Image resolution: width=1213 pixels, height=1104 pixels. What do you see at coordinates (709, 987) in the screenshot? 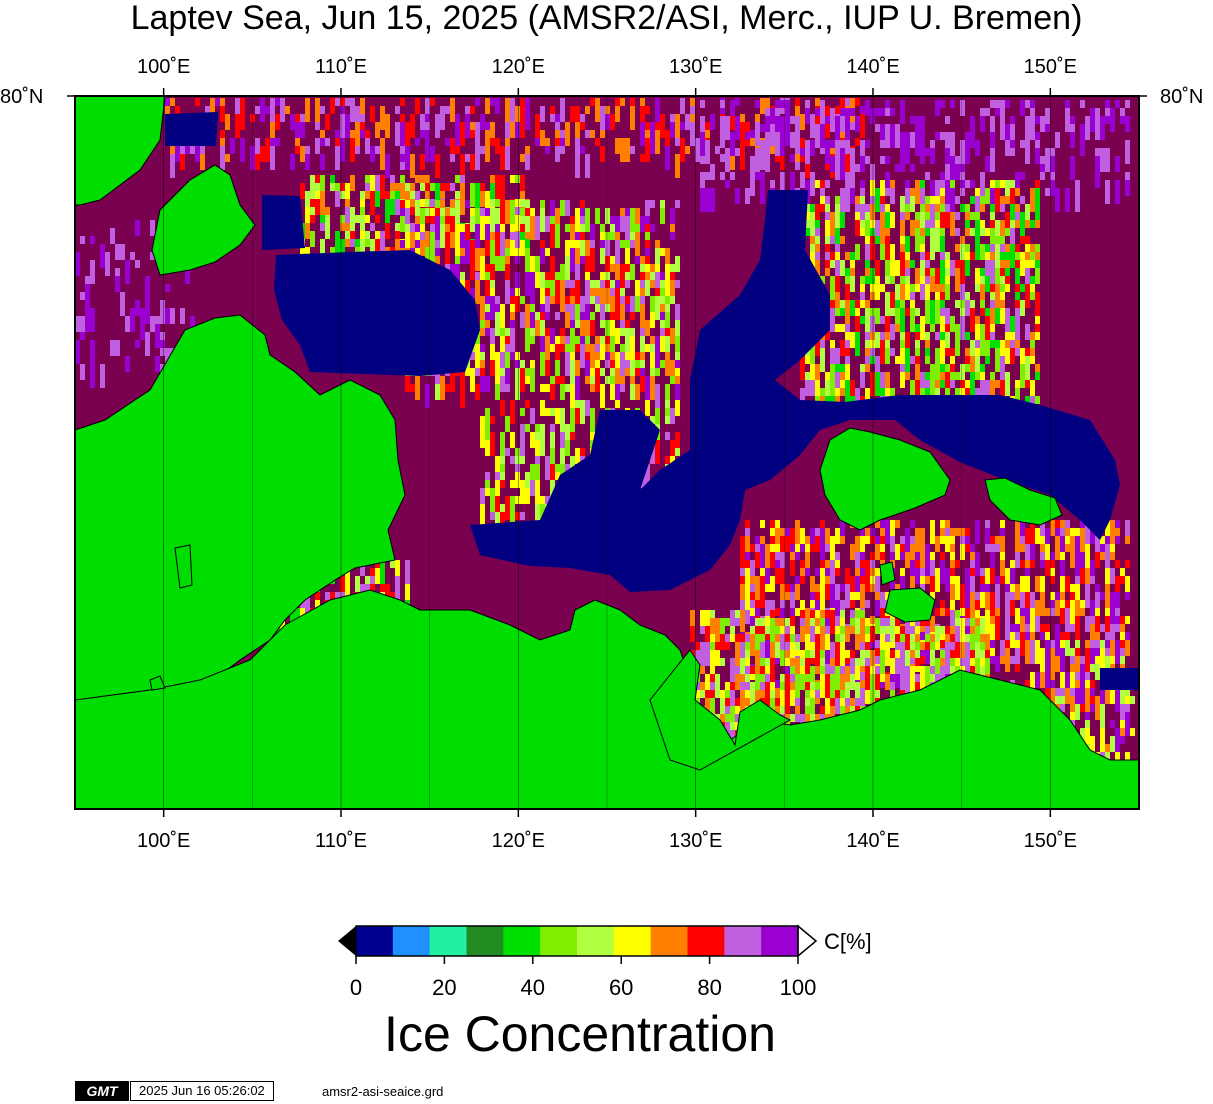
I see `colorbar-tick-label: 80` at bounding box center [709, 987].